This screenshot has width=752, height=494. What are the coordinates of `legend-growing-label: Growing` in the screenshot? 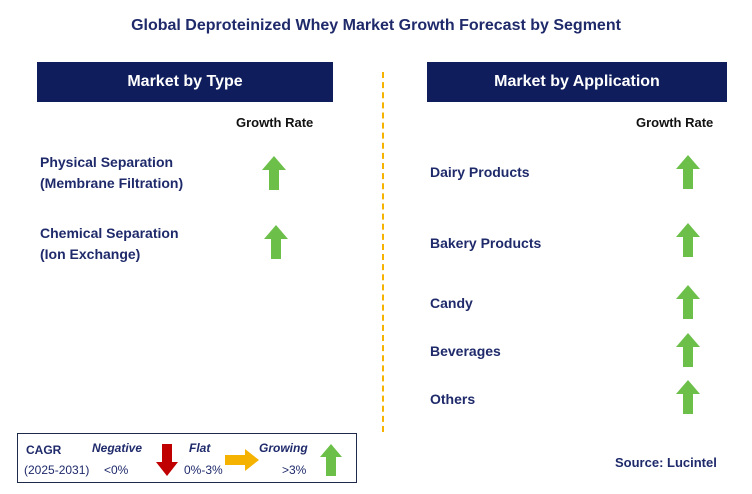 It's located at (283, 448).